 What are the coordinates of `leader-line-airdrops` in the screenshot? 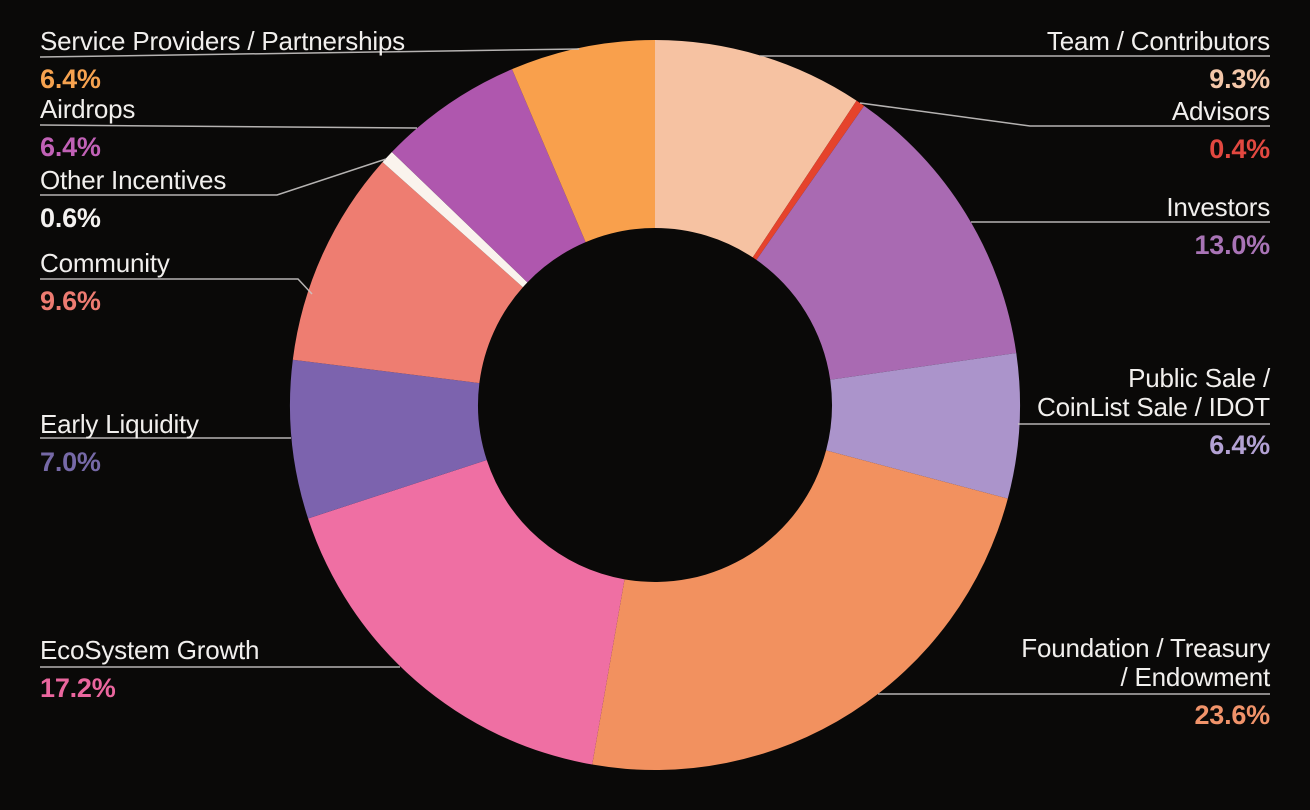 It's located at (228, 126).